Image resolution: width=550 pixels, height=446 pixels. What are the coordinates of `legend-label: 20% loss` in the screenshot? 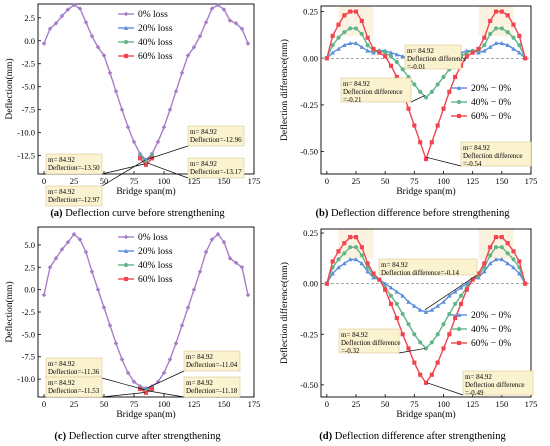 It's located at (155, 252).